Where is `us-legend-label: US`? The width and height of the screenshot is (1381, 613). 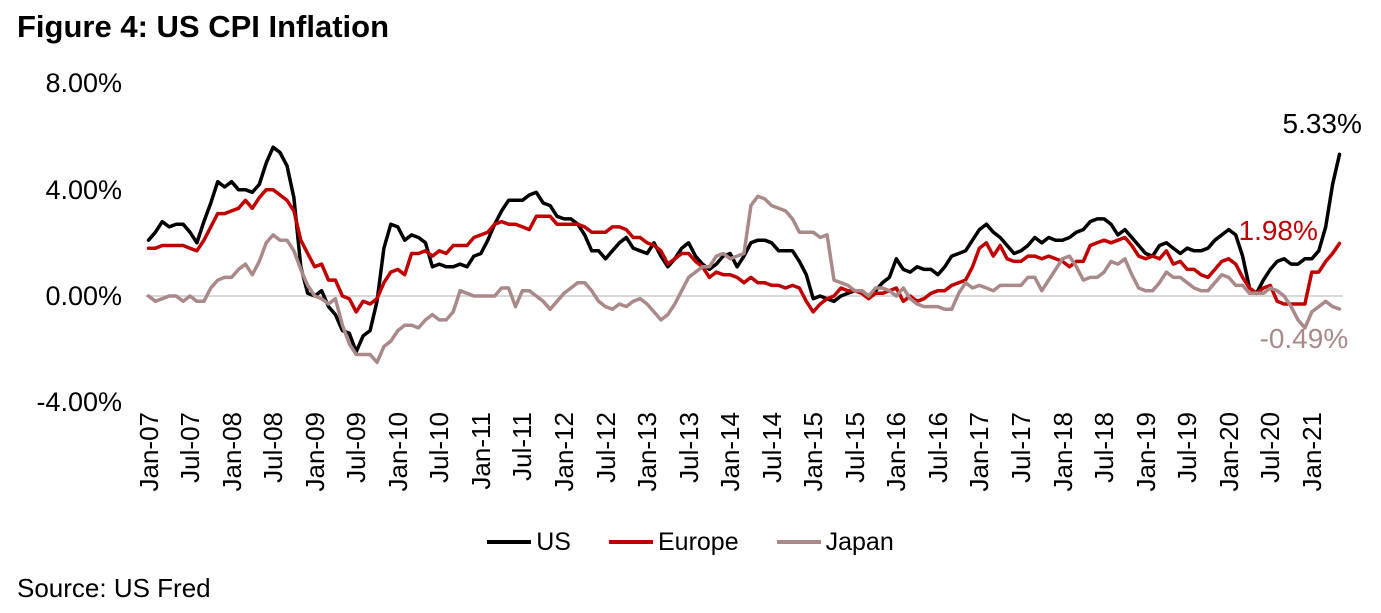 us-legend-label: US is located at coordinates (553, 542).